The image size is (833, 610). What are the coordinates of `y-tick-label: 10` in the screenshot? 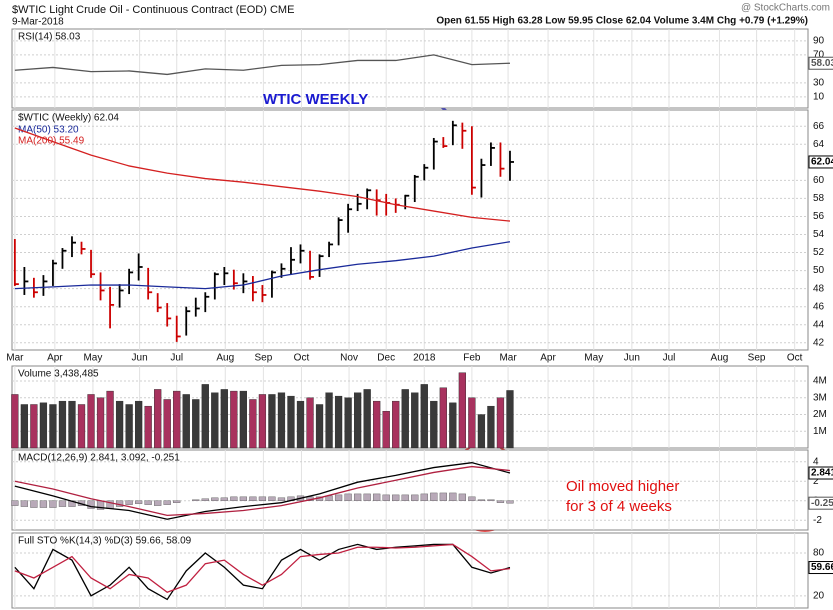 It's located at (819, 96).